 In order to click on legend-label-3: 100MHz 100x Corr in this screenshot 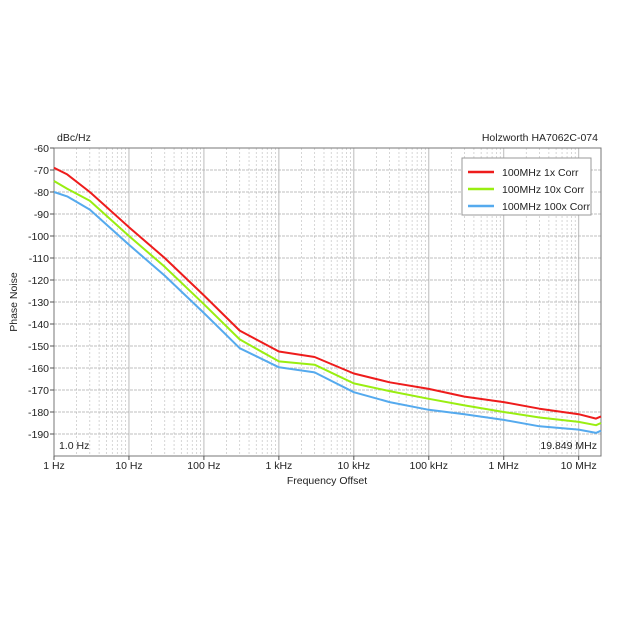, I will do `click(546, 207)`.